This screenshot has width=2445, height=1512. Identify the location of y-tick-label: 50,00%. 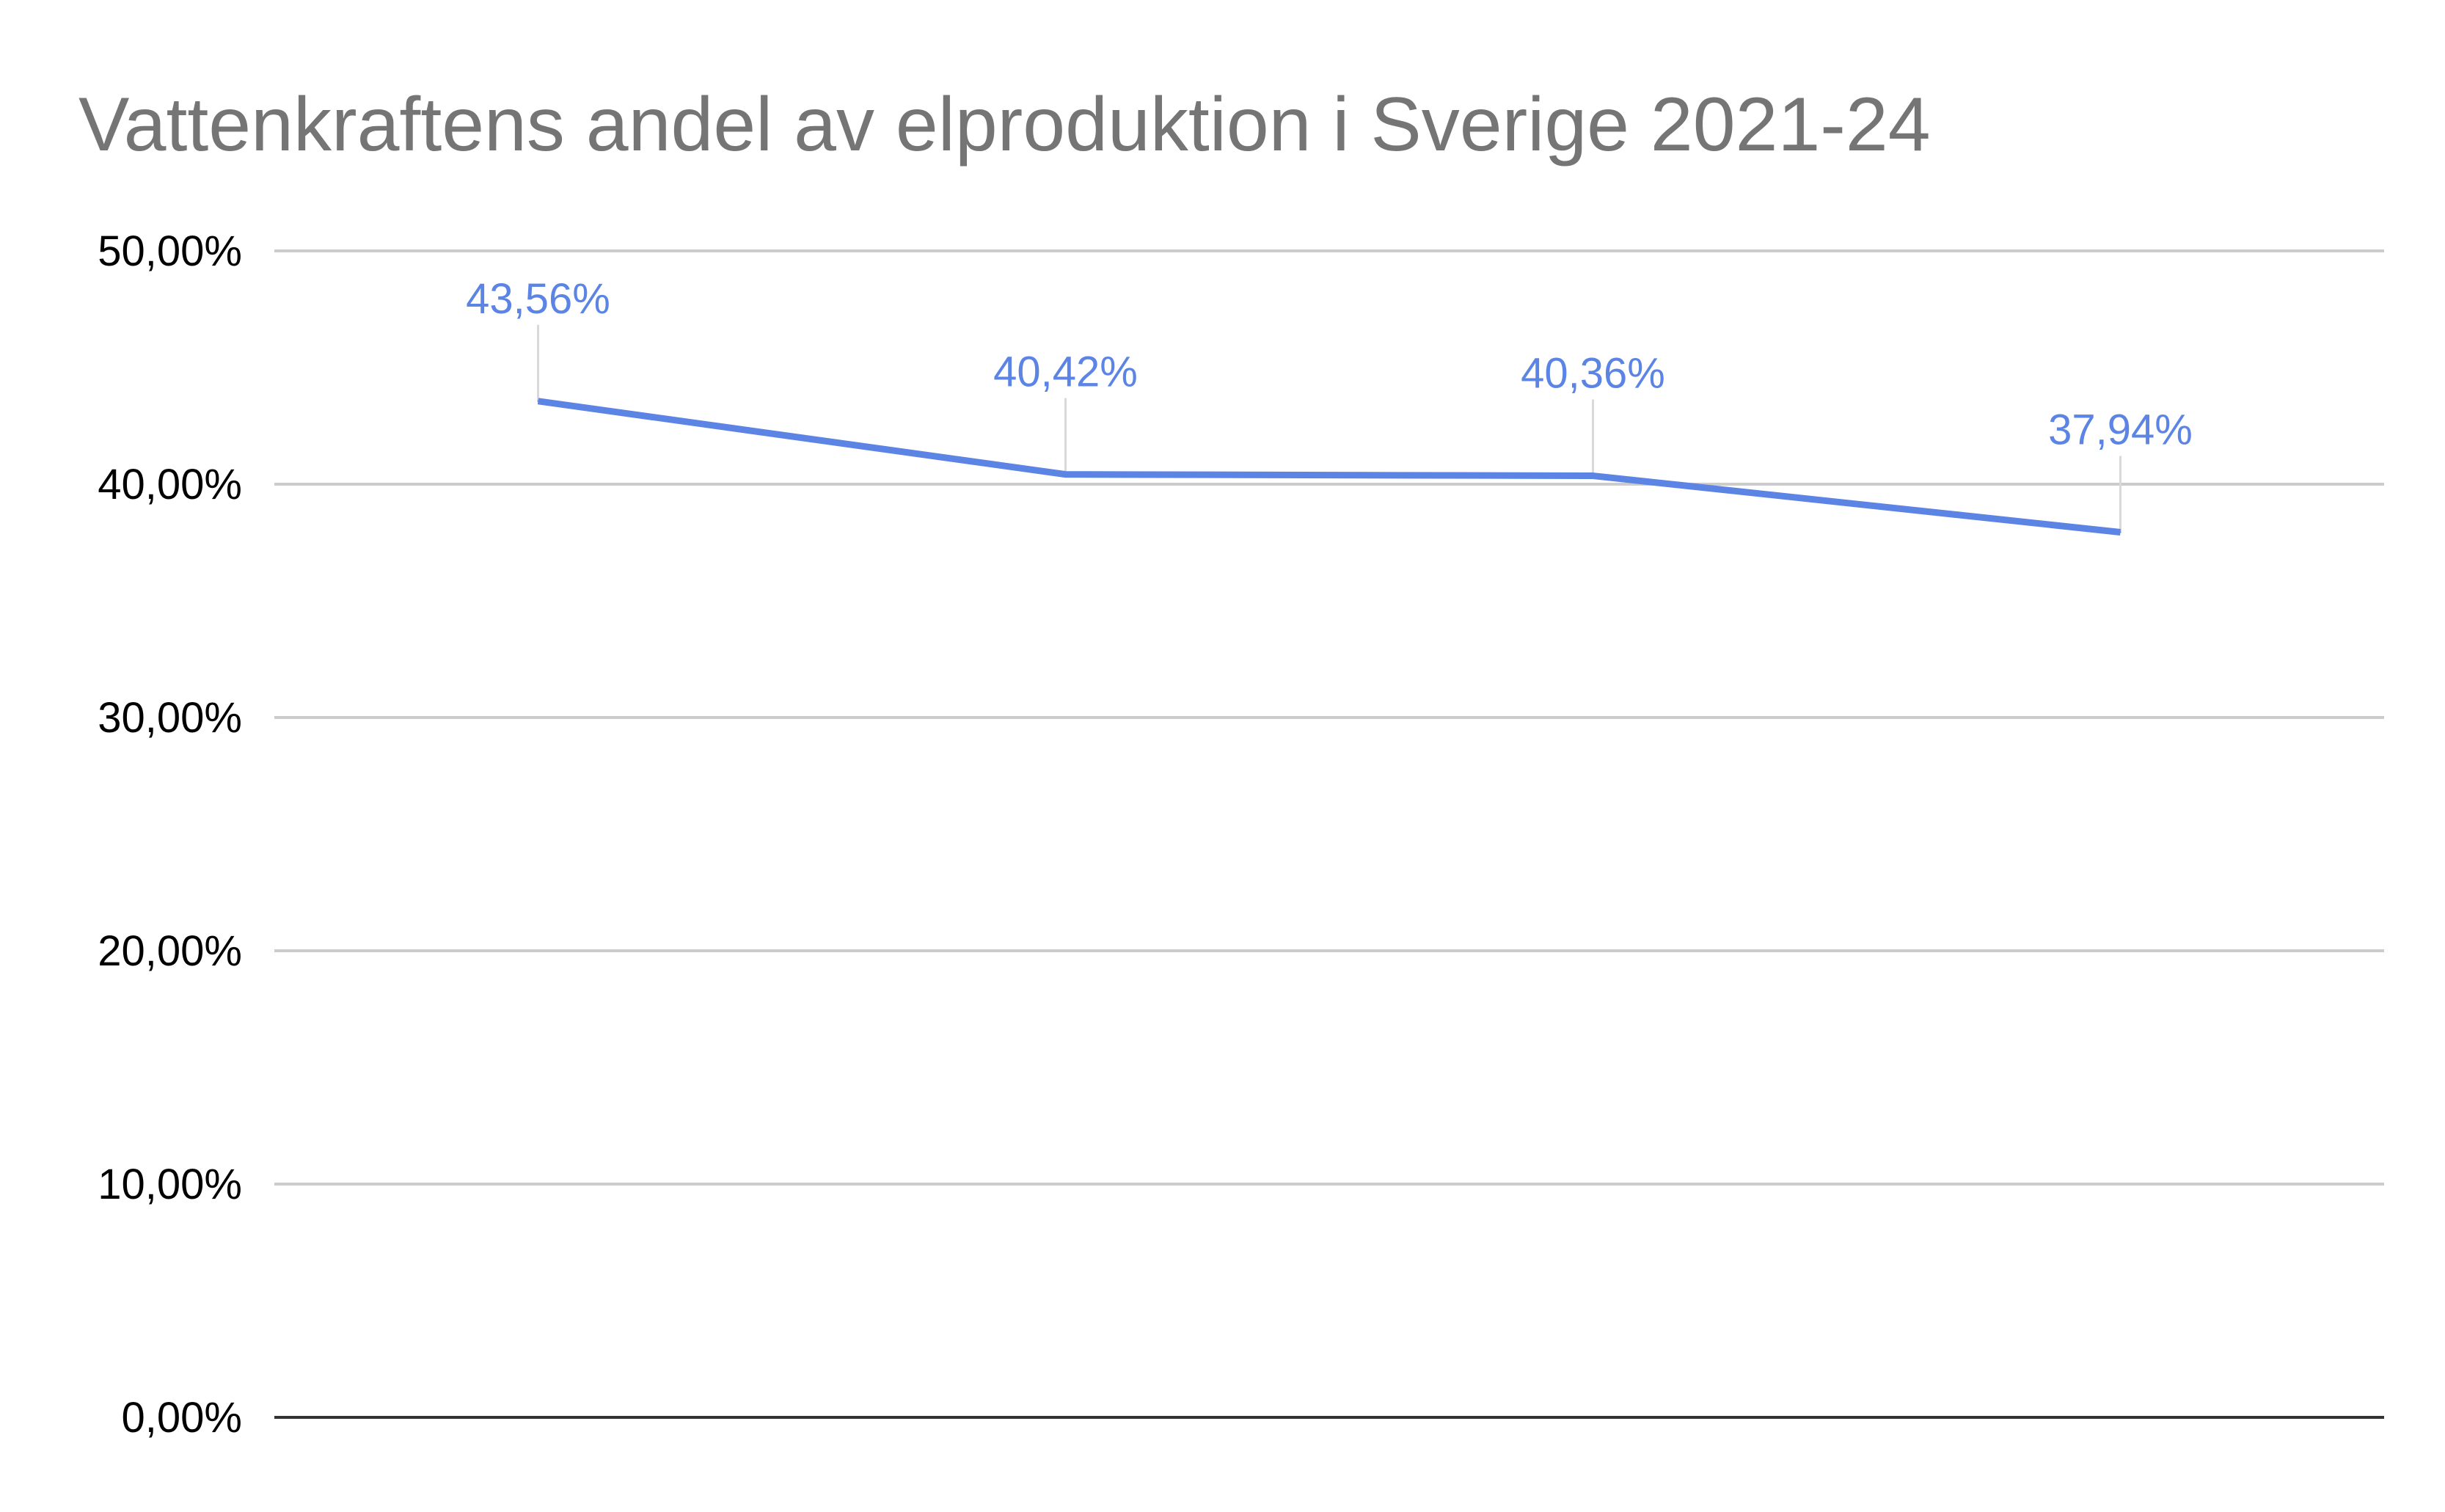
(170, 251).